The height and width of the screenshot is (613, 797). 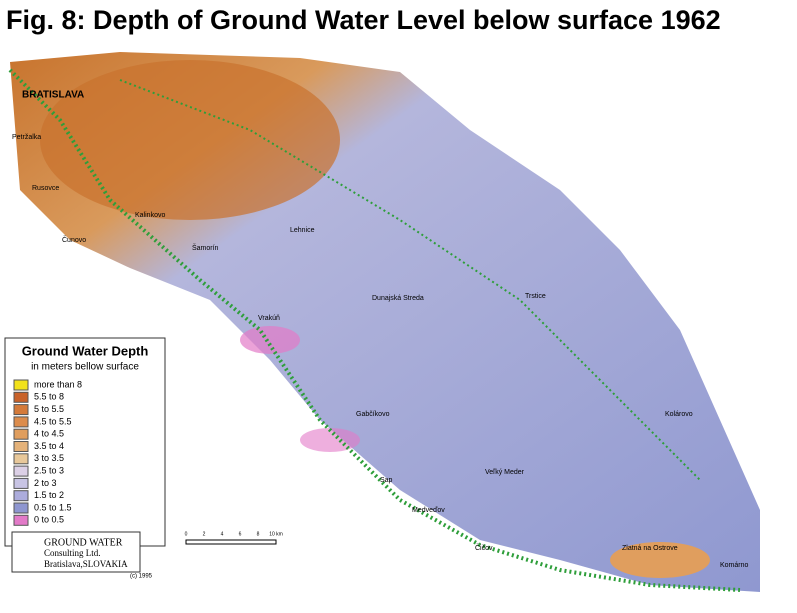 I want to click on place-label: Komárno, so click(x=734, y=565).